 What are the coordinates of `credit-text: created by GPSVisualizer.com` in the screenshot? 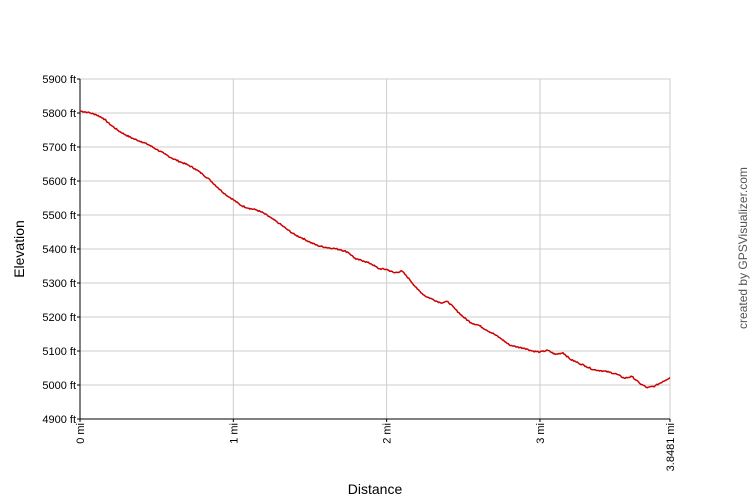 It's located at (743, 248).